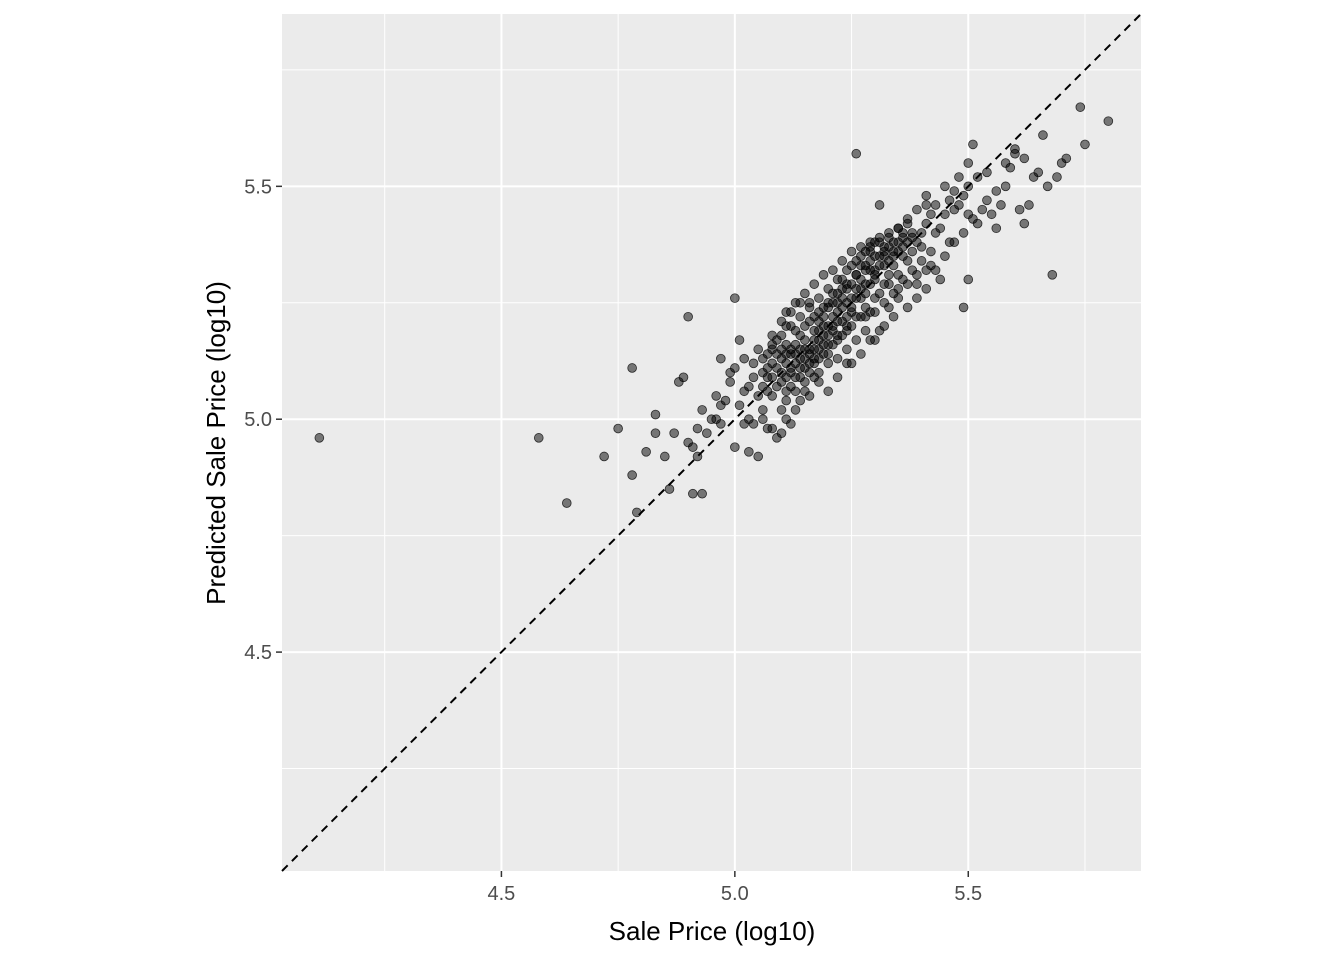  Describe the element at coordinates (258, 653) in the screenshot. I see `y-tick-label: 4.5` at that location.